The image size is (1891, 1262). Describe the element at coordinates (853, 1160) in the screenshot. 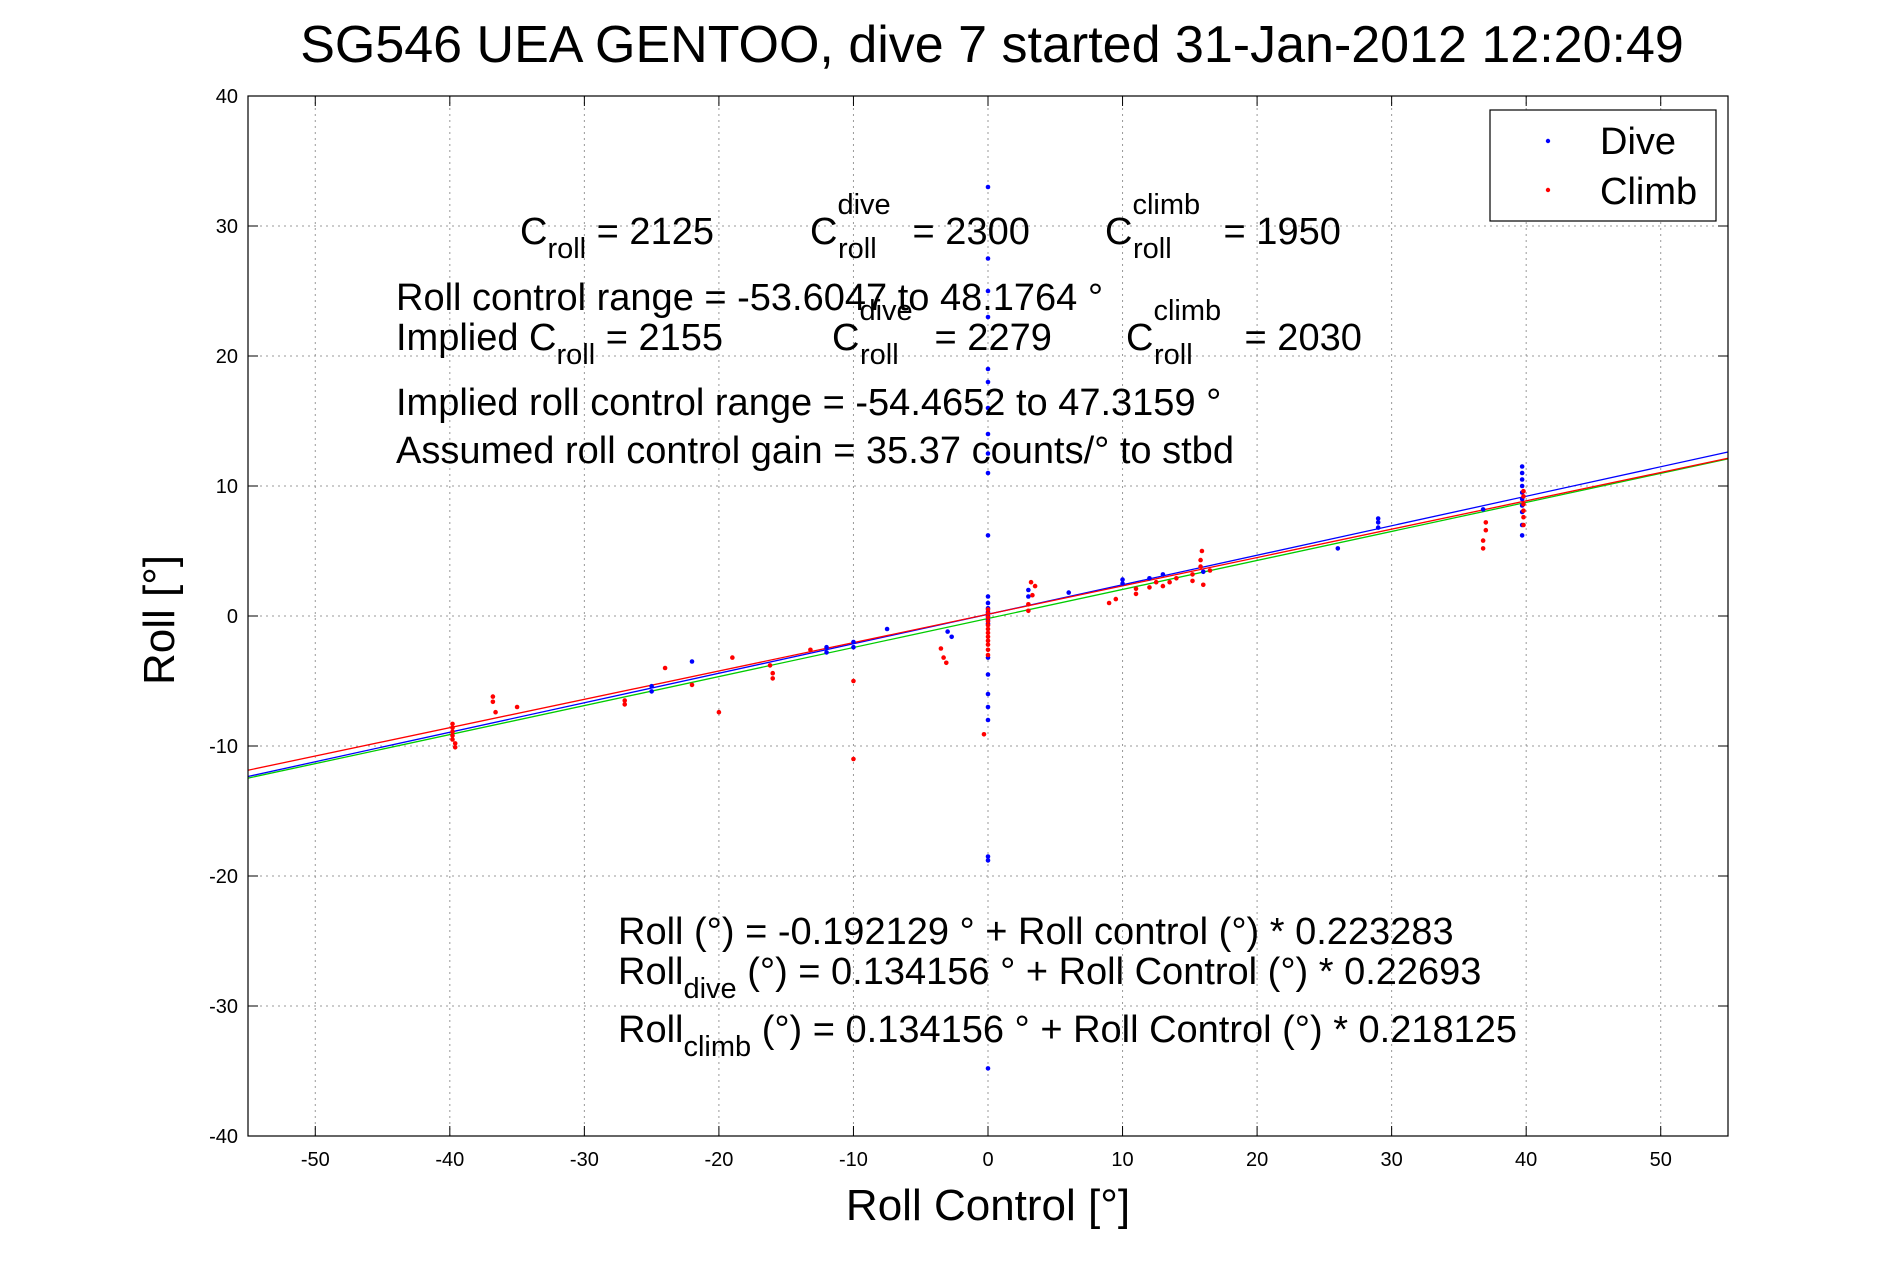

I see `x-tick-label: -10` at that location.